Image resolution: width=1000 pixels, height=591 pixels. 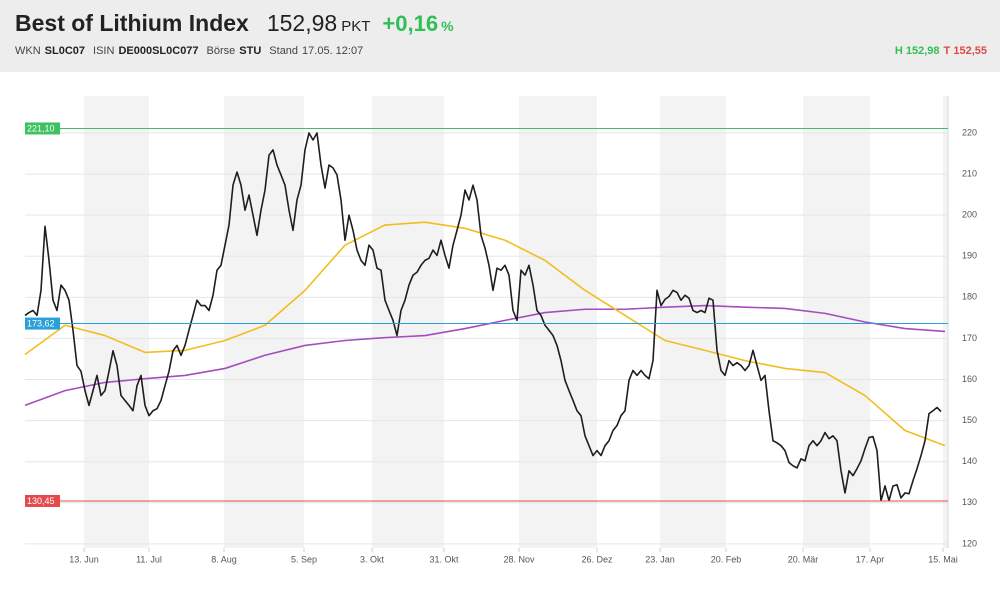 What do you see at coordinates (922, 51) in the screenshot?
I see `high-value: 152,98` at bounding box center [922, 51].